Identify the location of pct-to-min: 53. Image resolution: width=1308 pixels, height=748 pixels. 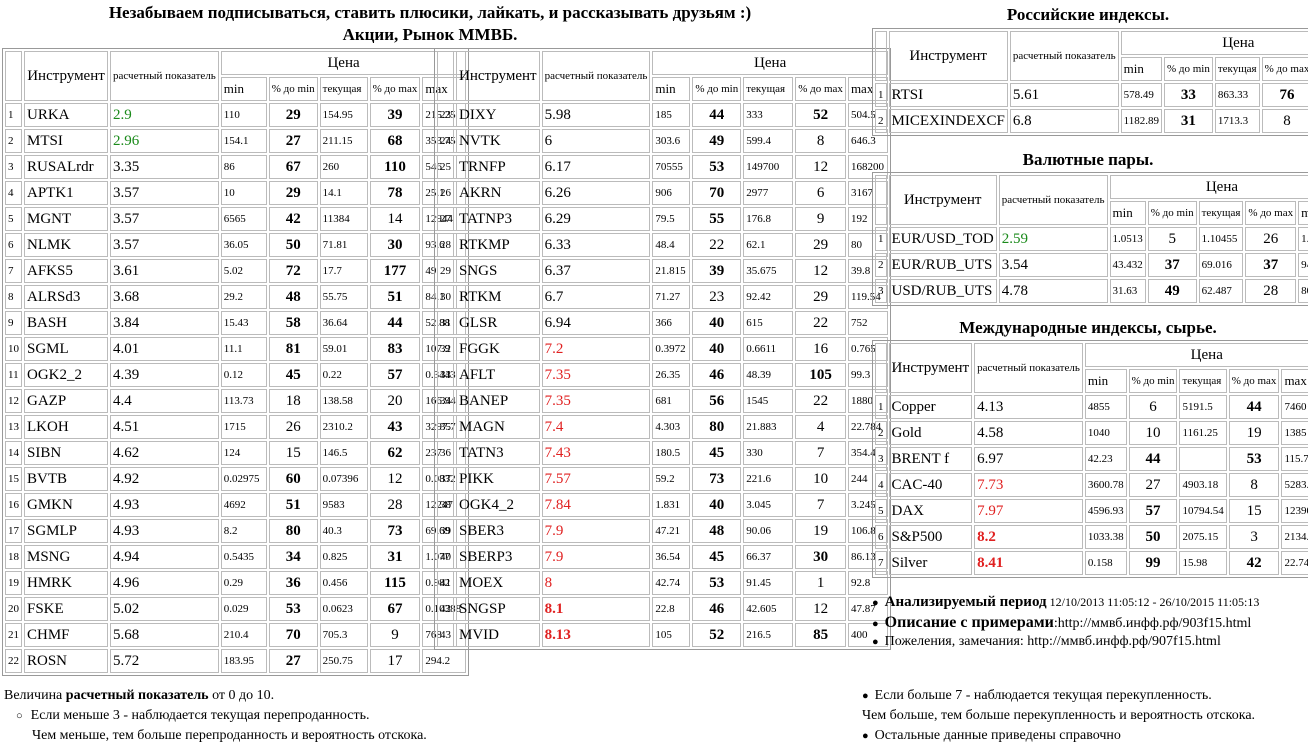
(717, 583).